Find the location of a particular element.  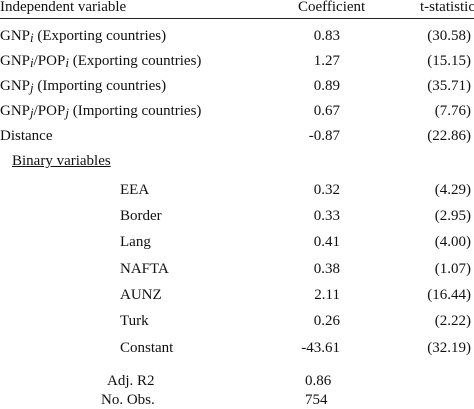

header-cell: Coefficient is located at coordinates (332, 7).